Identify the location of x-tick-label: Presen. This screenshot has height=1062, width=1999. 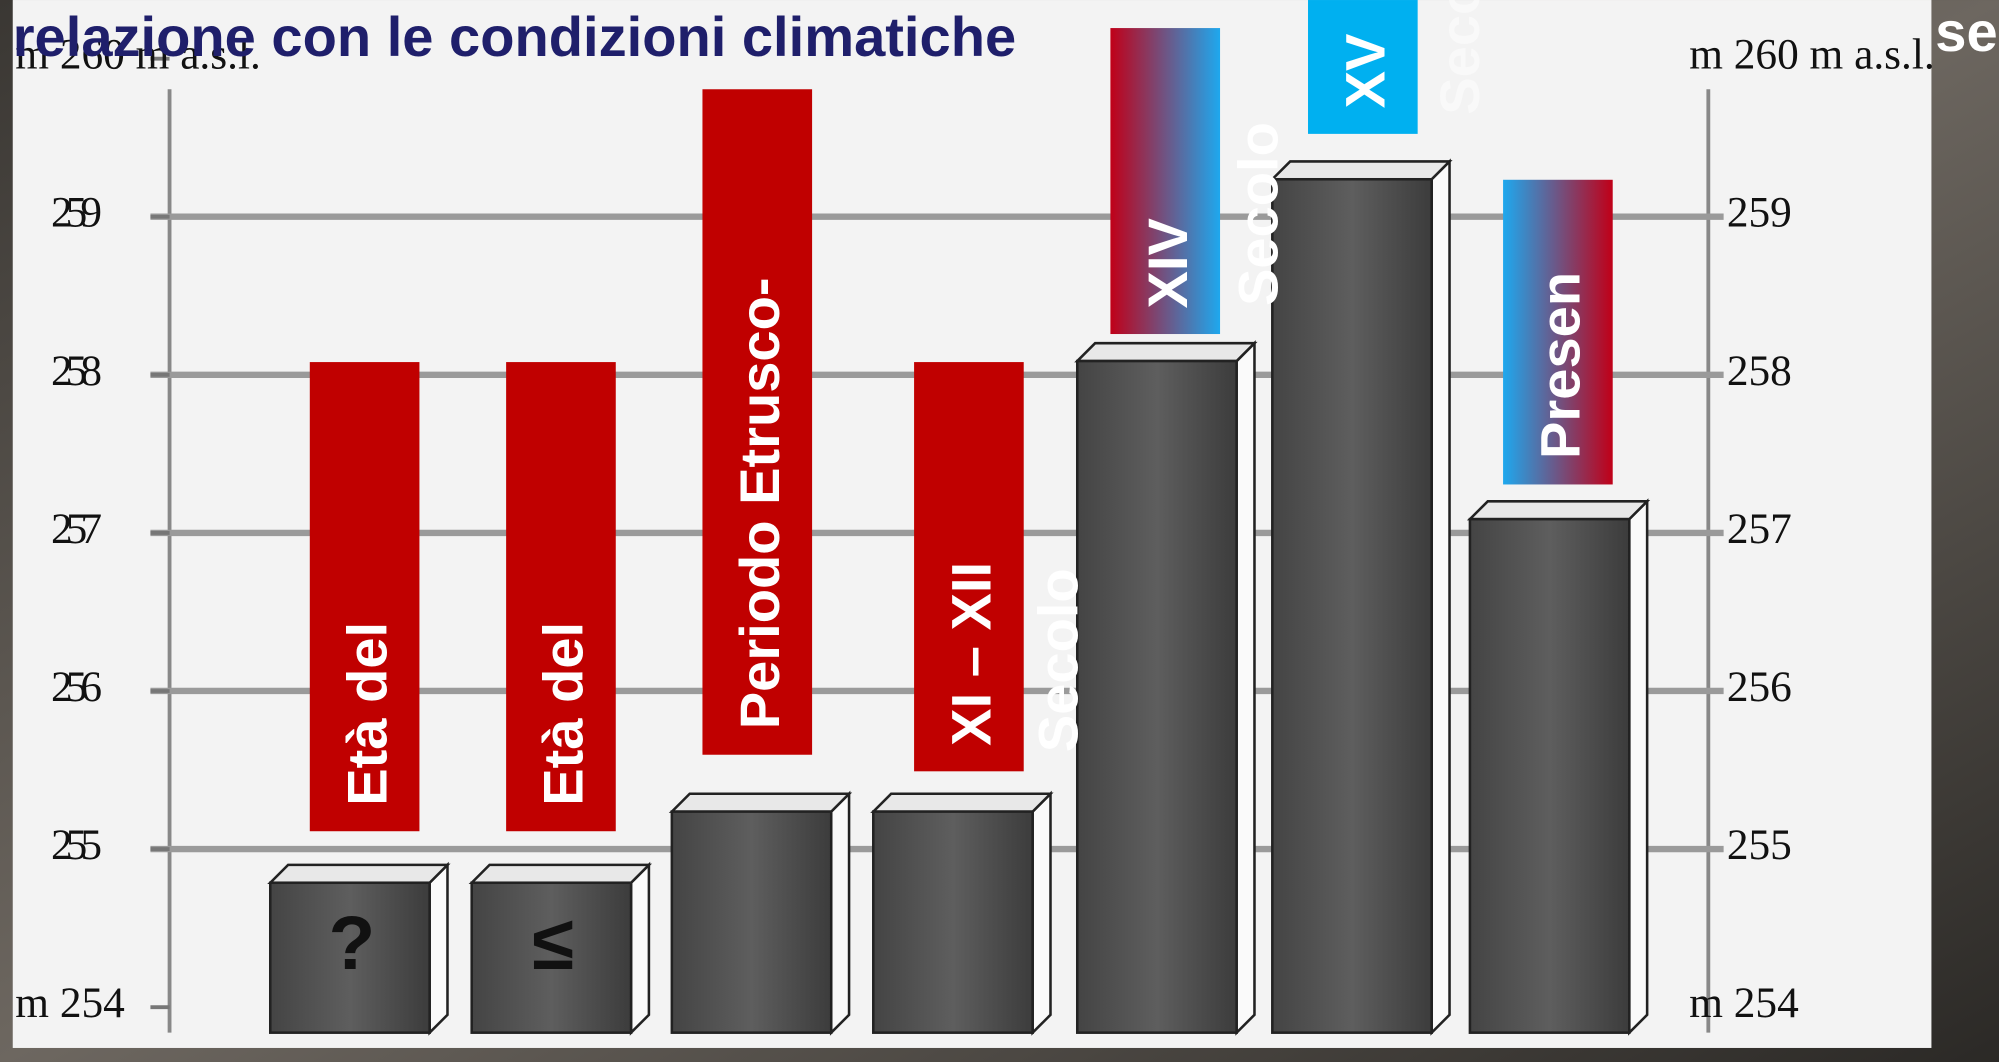
(1560, 365).